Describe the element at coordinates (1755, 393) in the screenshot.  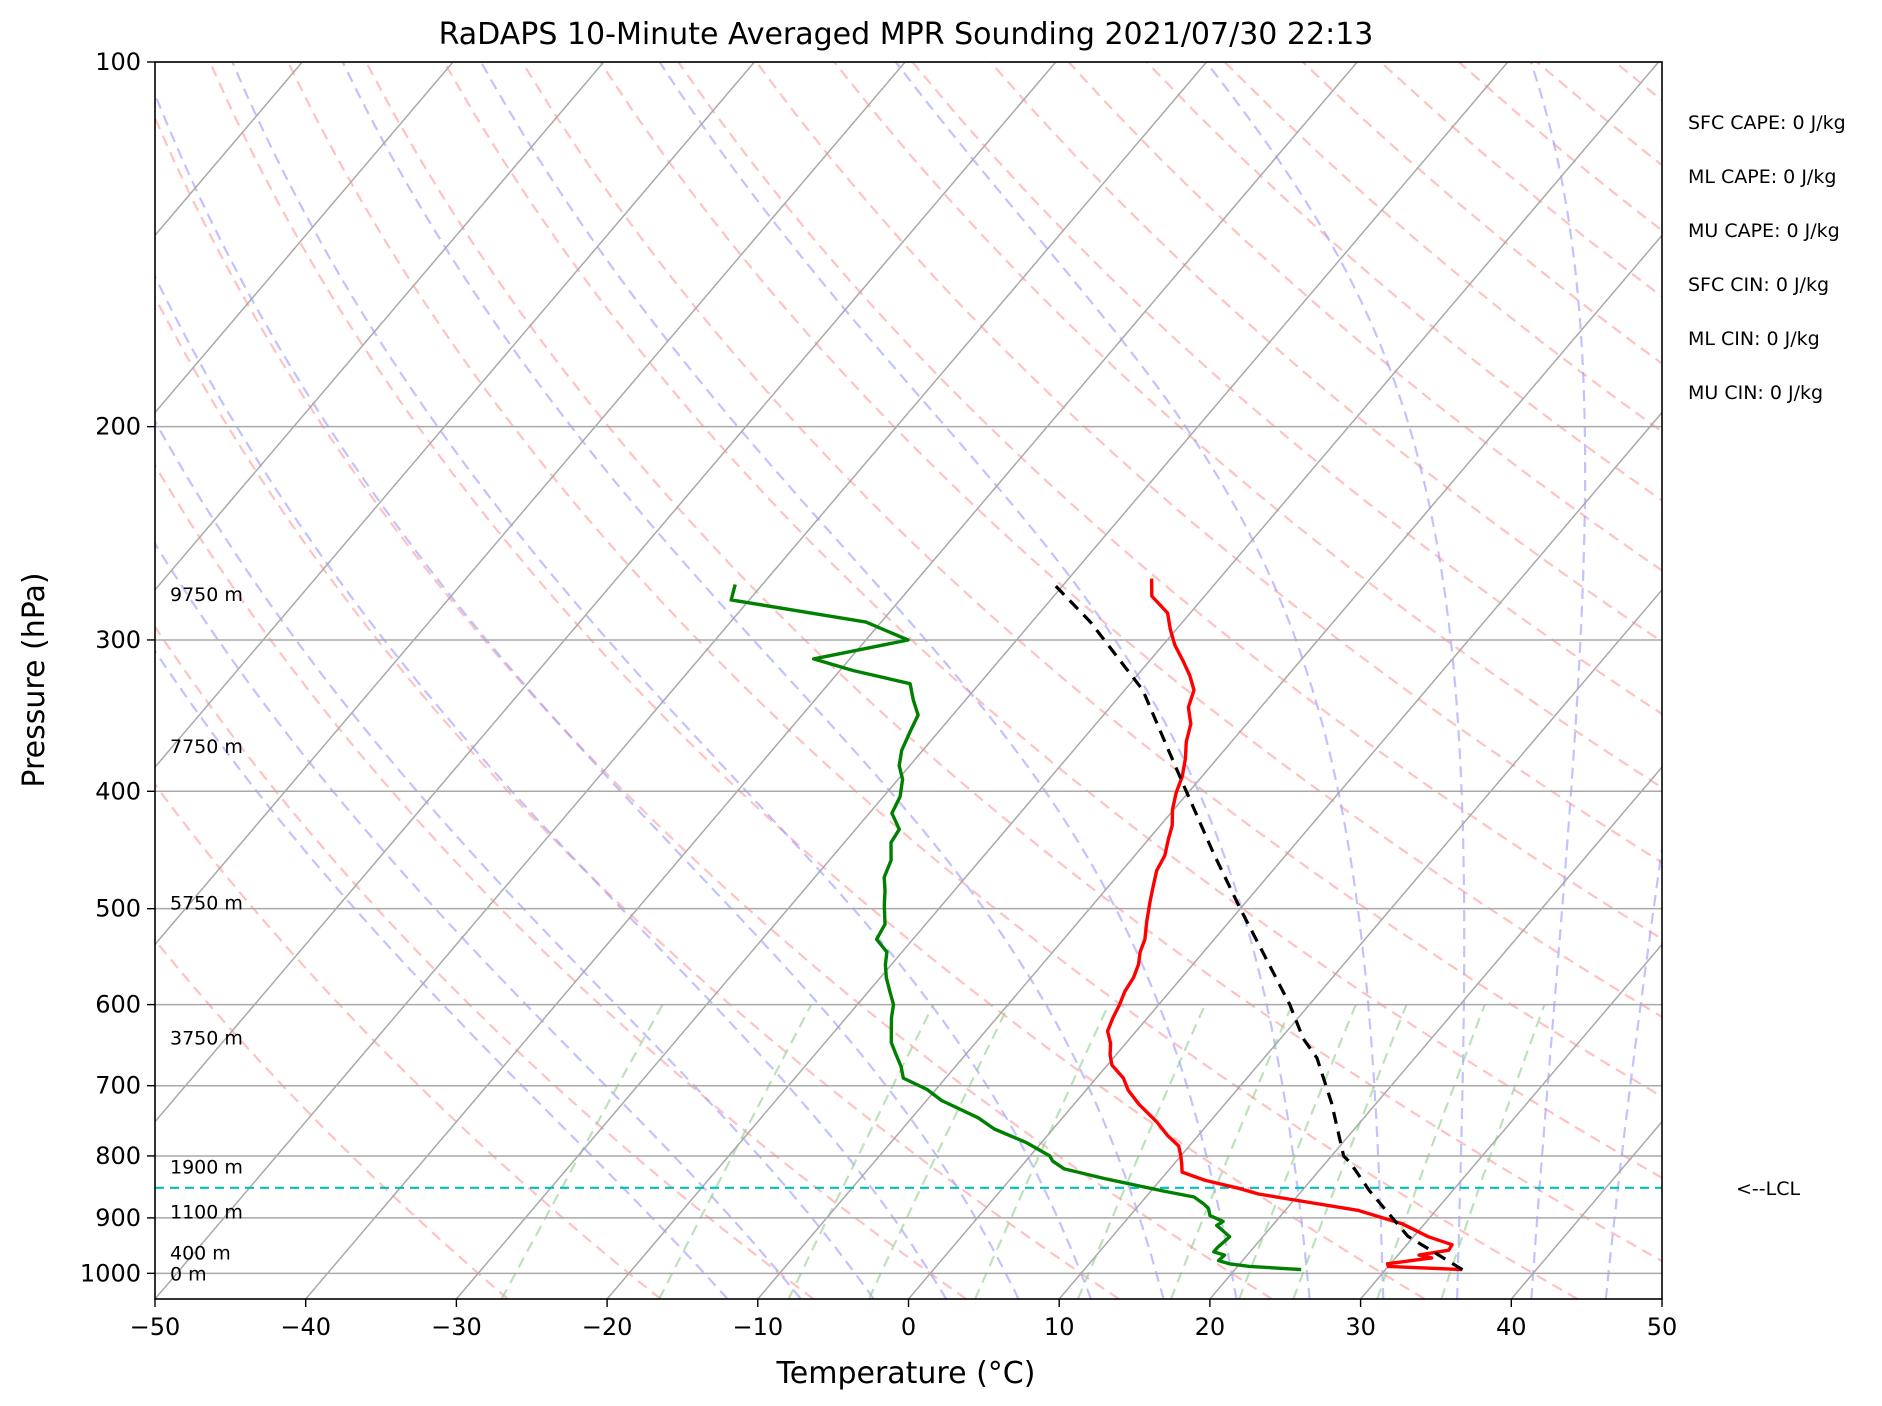
I see `stability-index: MU CIN: 0 J/kg` at that location.